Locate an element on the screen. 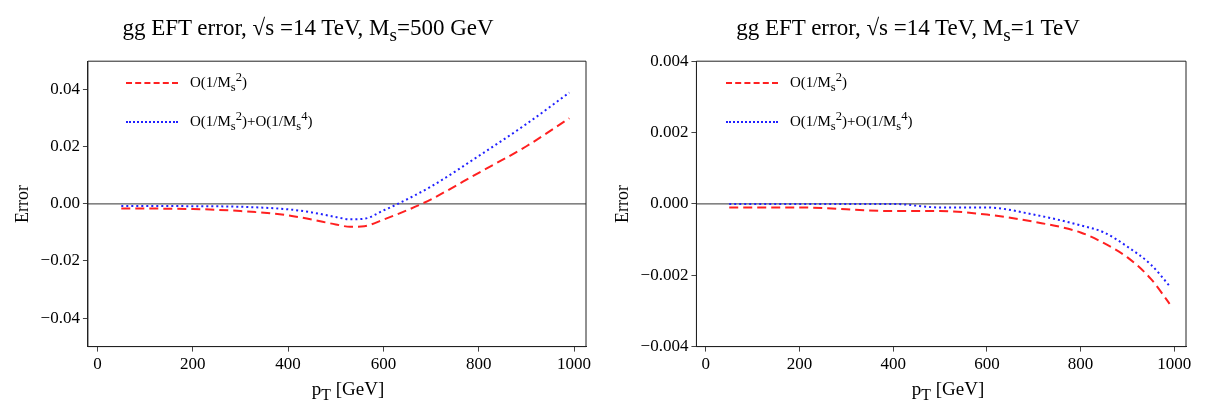 The image size is (1215, 416). y-tick-label: −0.02 is located at coordinates (60, 260).